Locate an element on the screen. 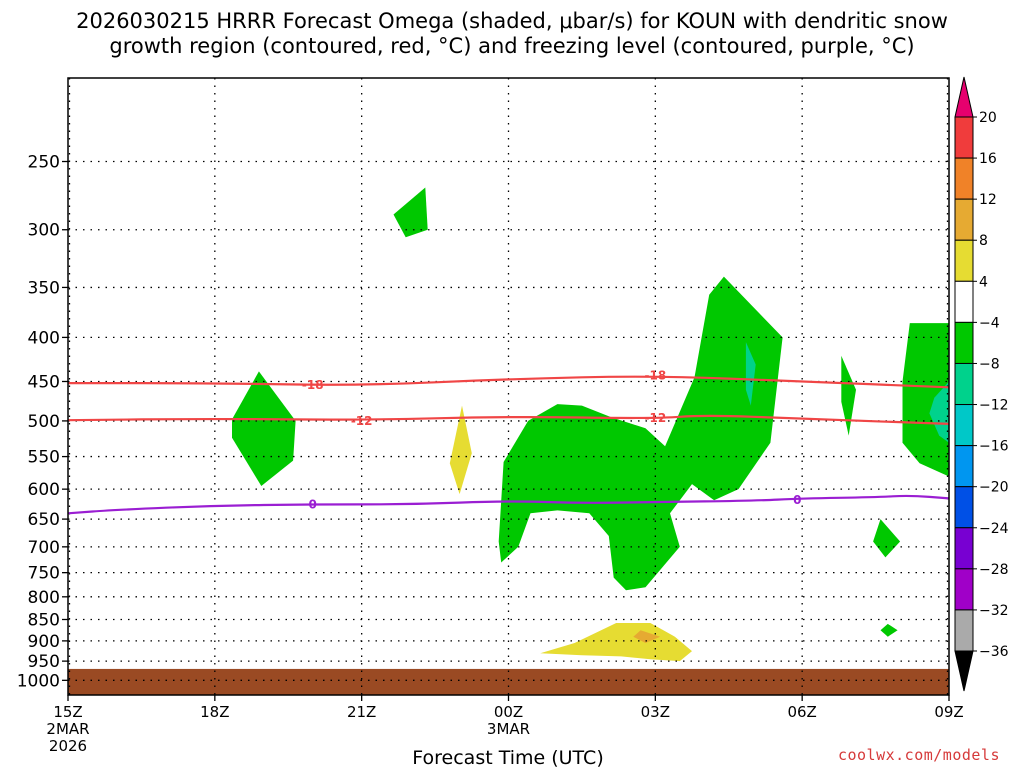 Image resolution: width=1024 pixels, height=768 pixels. contour-label-18-0: -18 is located at coordinates (313, 385).